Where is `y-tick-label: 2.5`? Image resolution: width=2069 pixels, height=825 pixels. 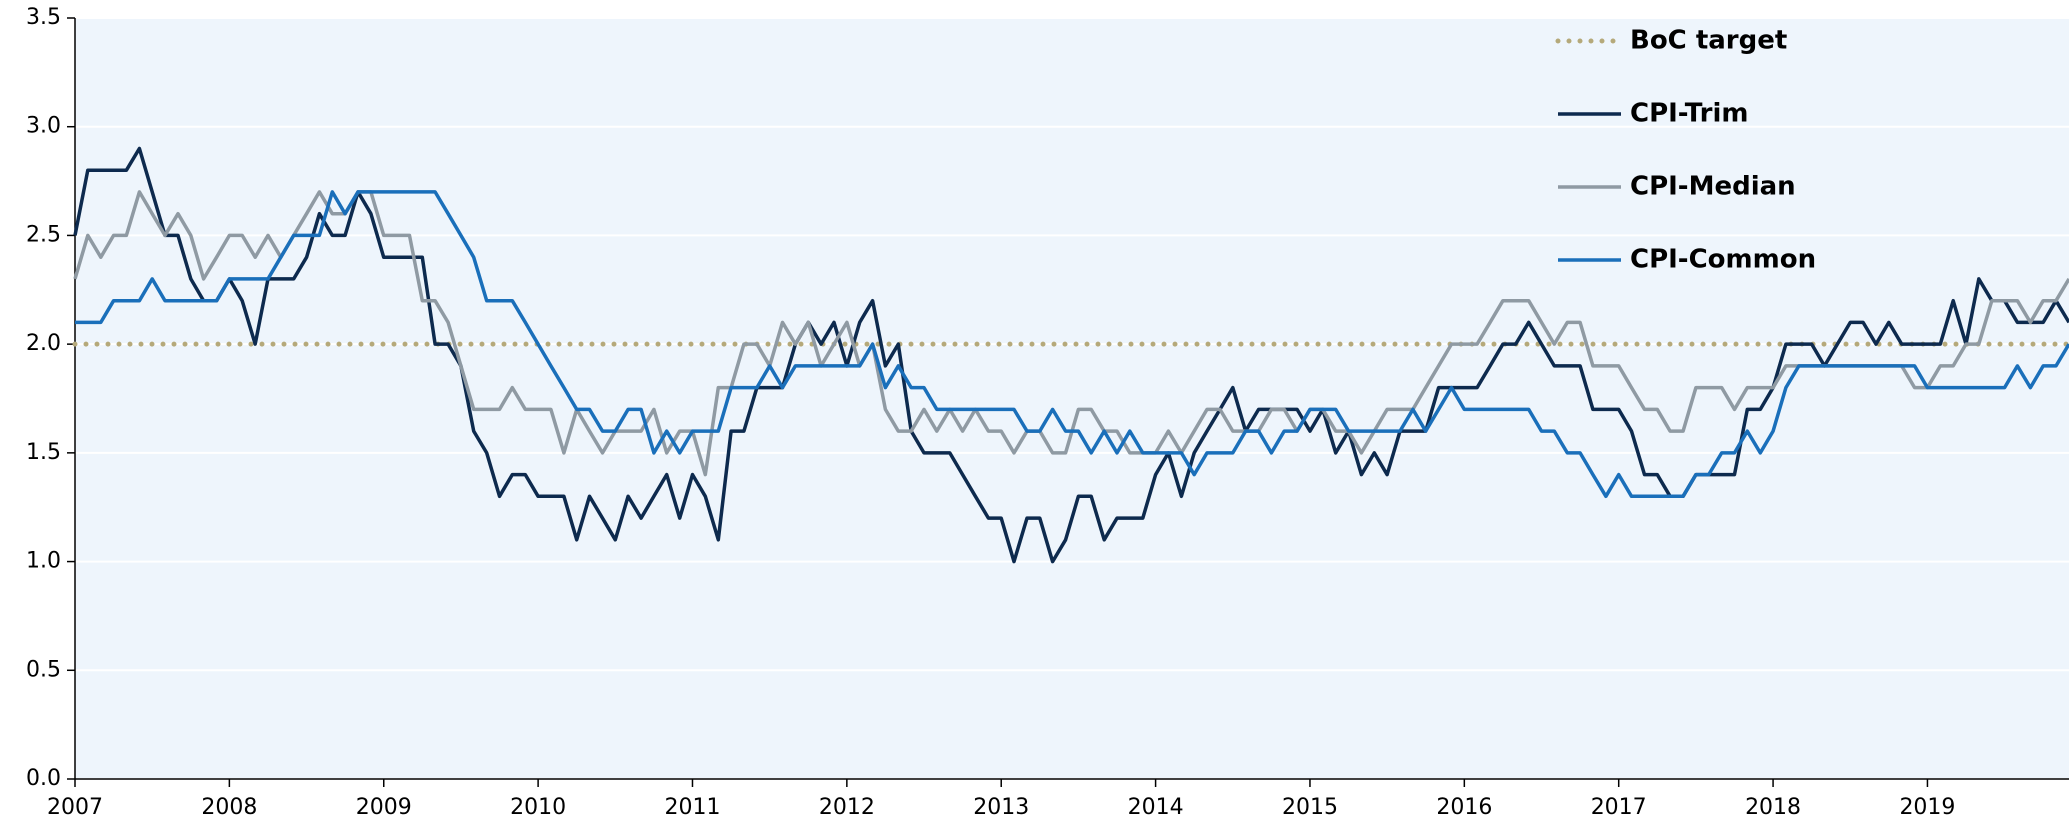 y-tick-label: 2.5 is located at coordinates (43, 234).